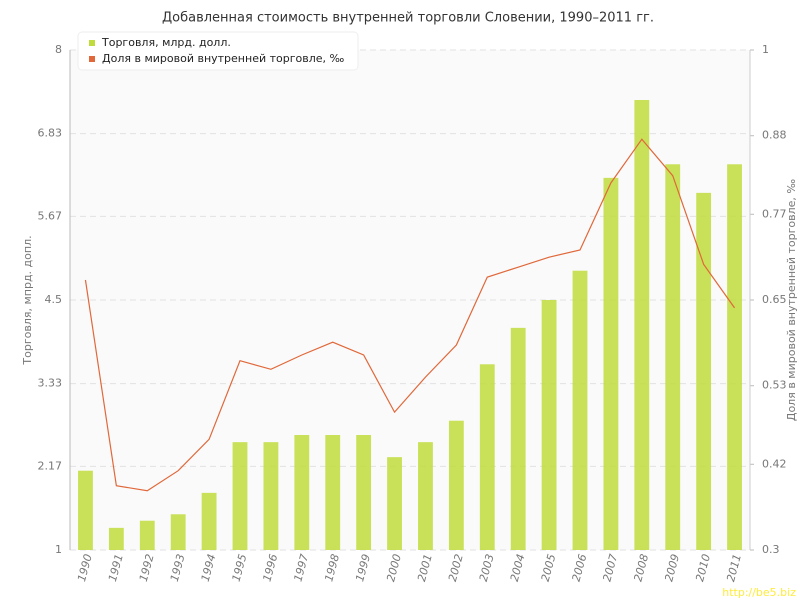 This screenshot has height=600, width=800. What do you see at coordinates (774, 213) in the screenshot?
I see `y2-tick-label: 0.77` at bounding box center [774, 213].